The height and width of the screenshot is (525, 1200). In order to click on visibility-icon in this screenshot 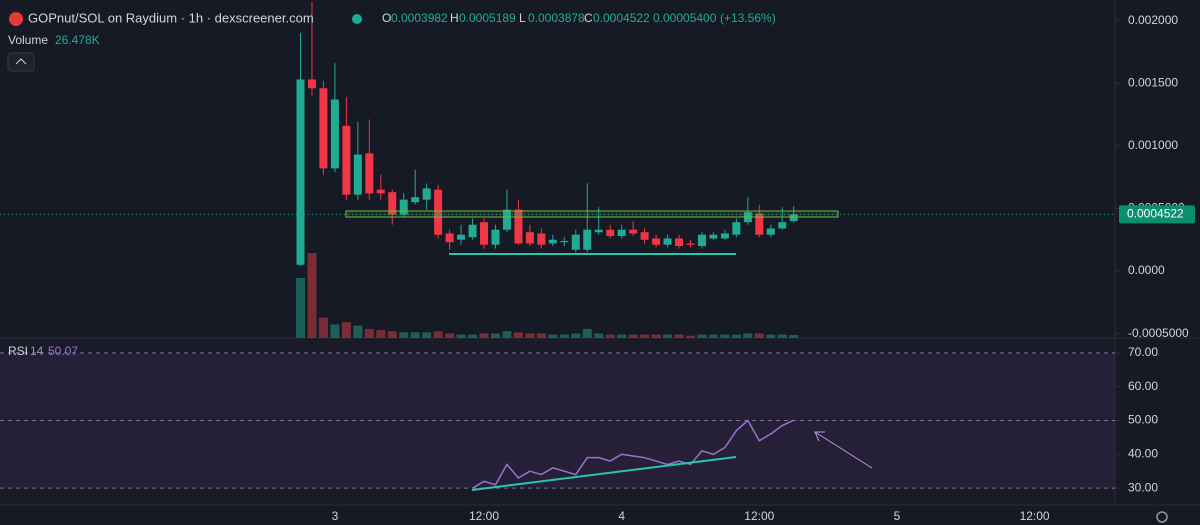, I will do `click(357, 19)`.